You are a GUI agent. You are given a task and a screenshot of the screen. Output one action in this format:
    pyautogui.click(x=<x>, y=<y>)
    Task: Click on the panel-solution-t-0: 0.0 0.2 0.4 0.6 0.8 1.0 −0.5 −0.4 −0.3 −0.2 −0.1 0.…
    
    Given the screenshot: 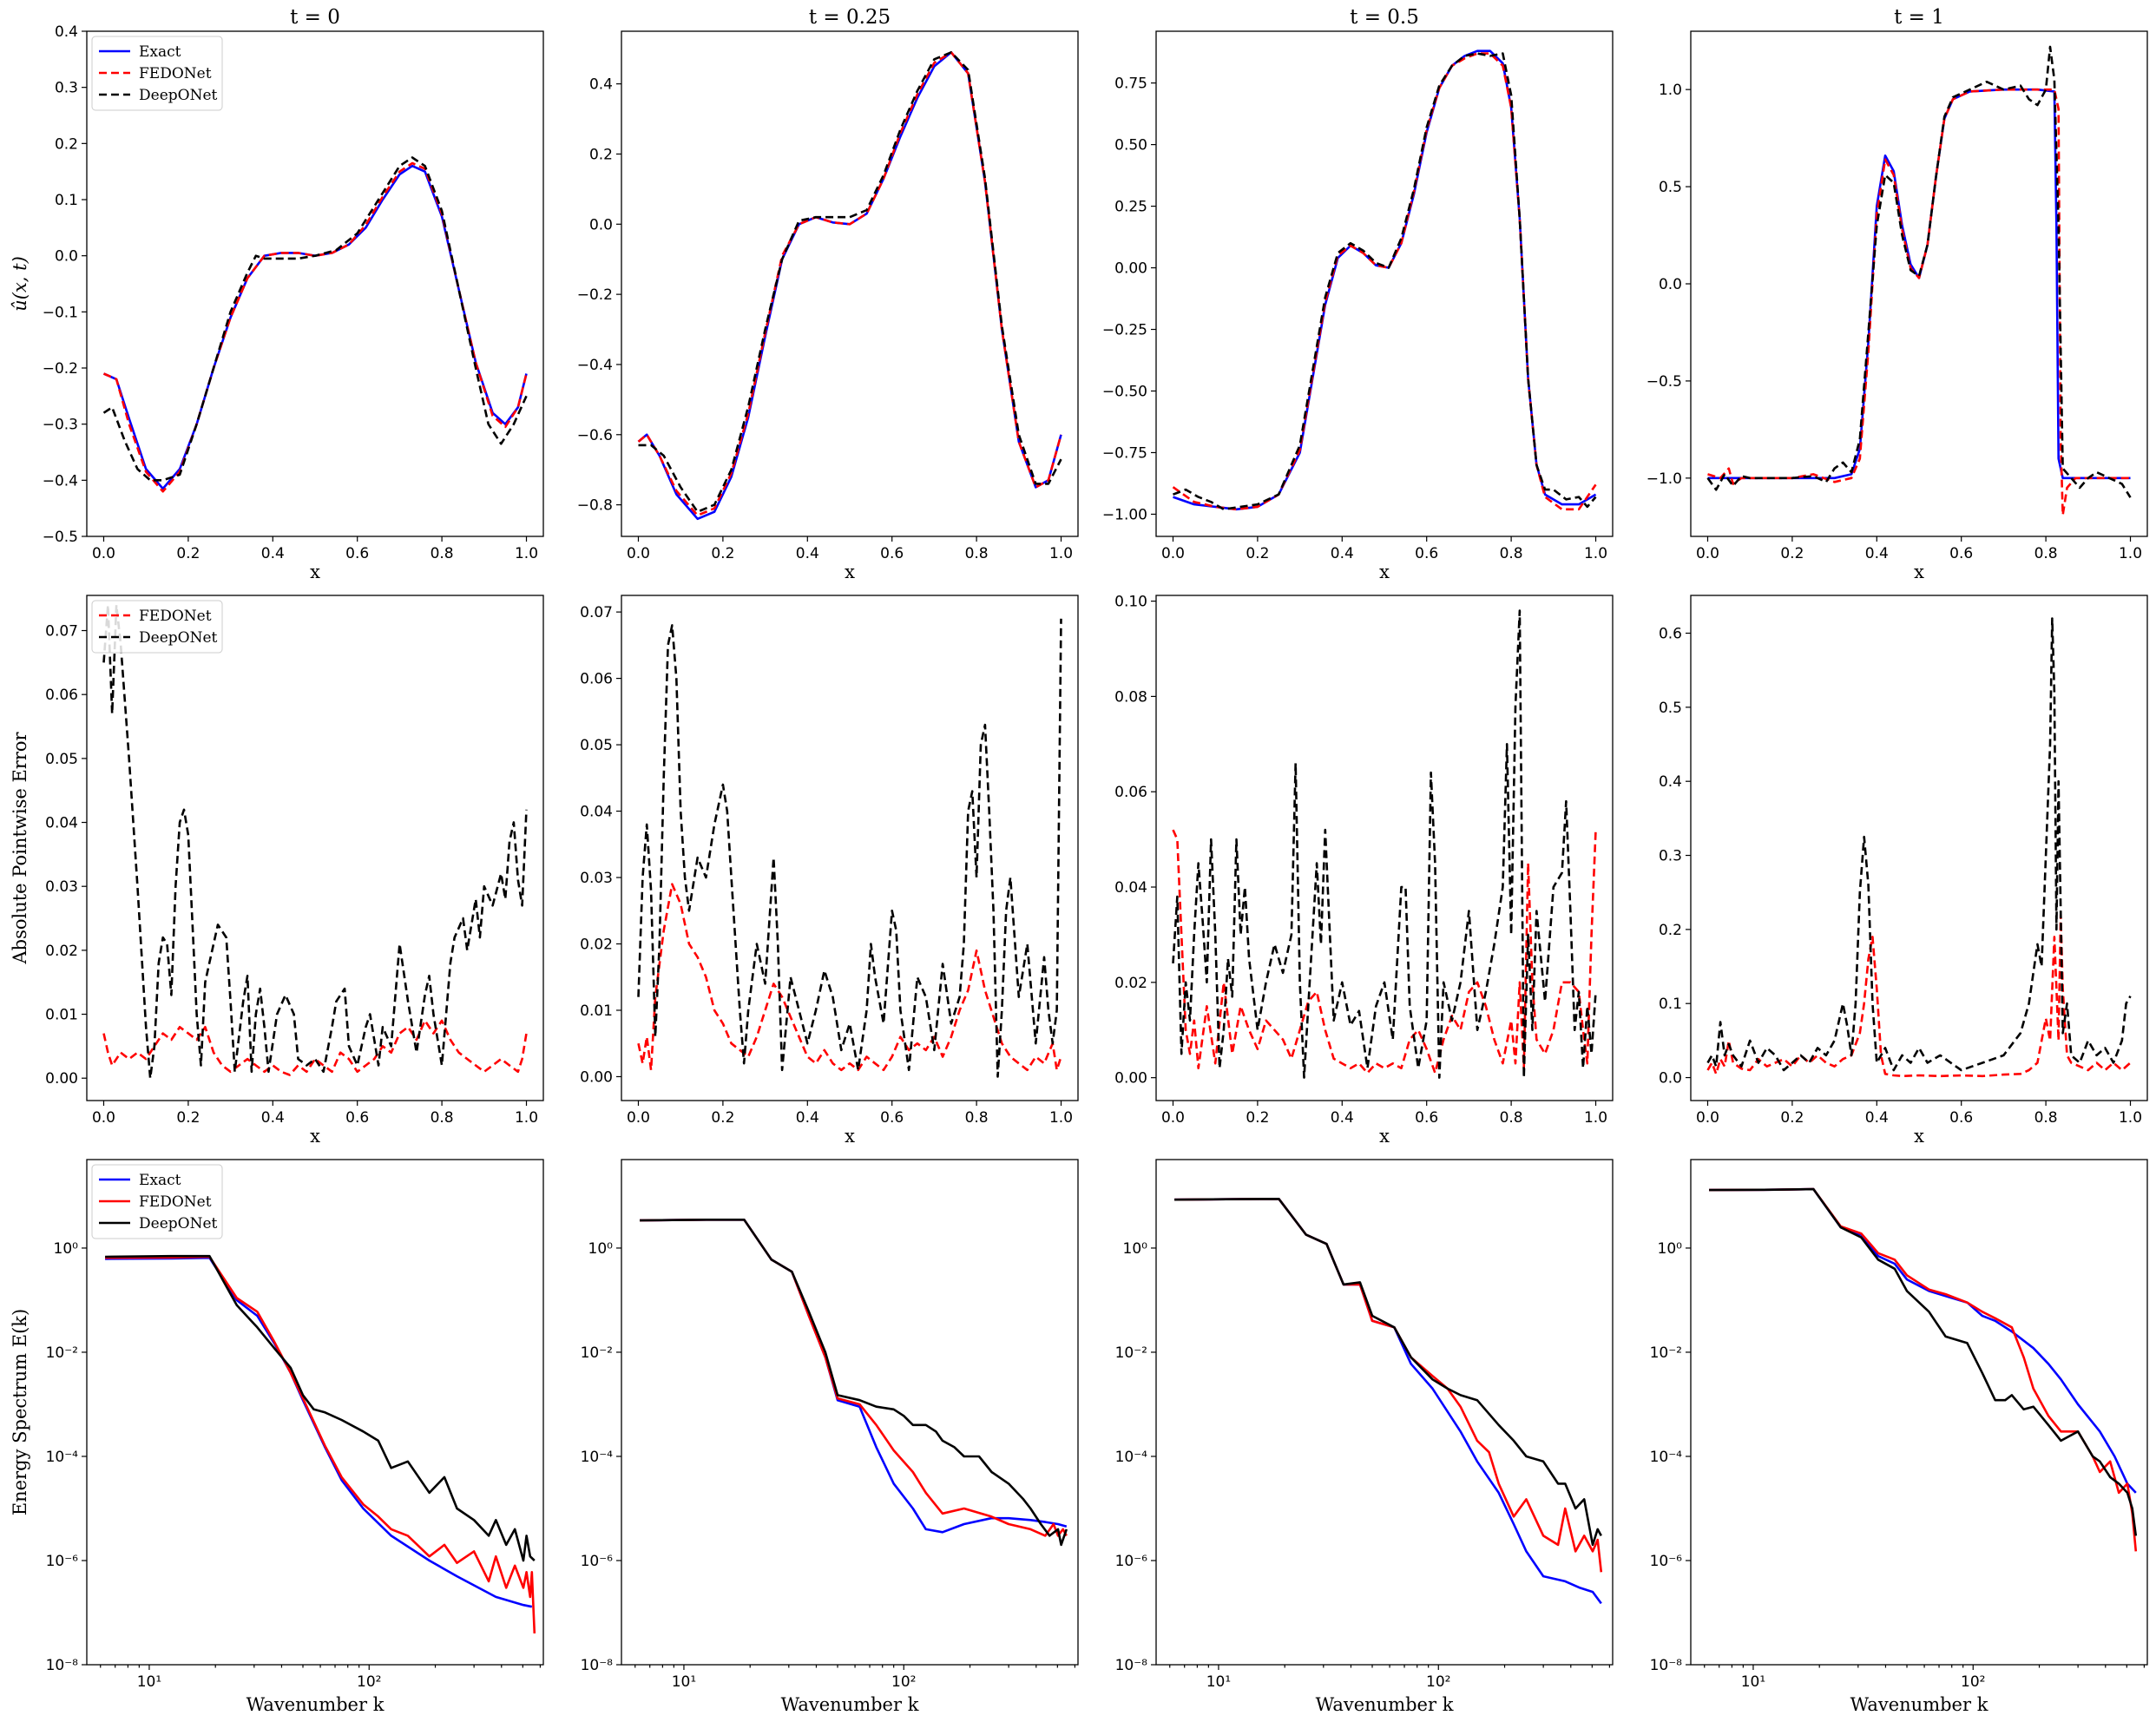 What is the action you would take?
    pyautogui.click(x=277, y=294)
    